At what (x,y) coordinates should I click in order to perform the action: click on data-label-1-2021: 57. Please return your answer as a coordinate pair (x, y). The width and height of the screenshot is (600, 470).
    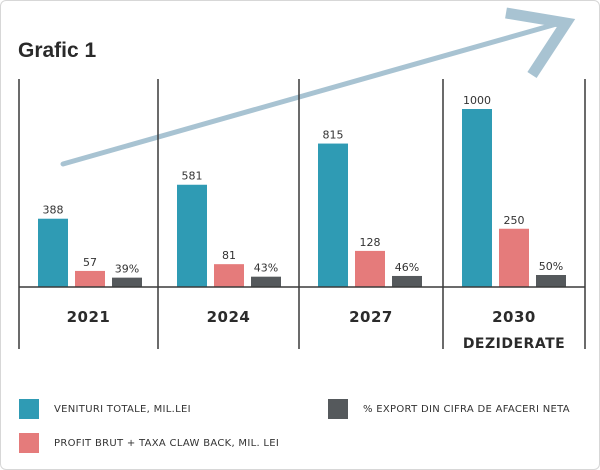
    Looking at the image, I should click on (90, 262).